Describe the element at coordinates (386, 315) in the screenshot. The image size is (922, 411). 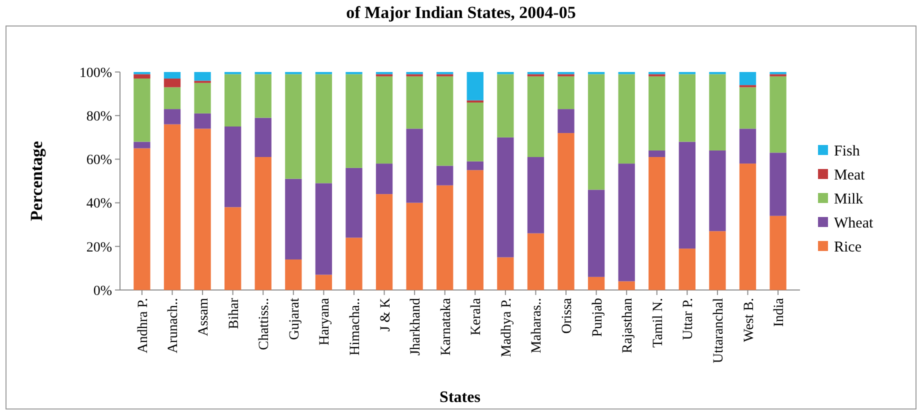
I see `x-tick-label: J & K` at that location.